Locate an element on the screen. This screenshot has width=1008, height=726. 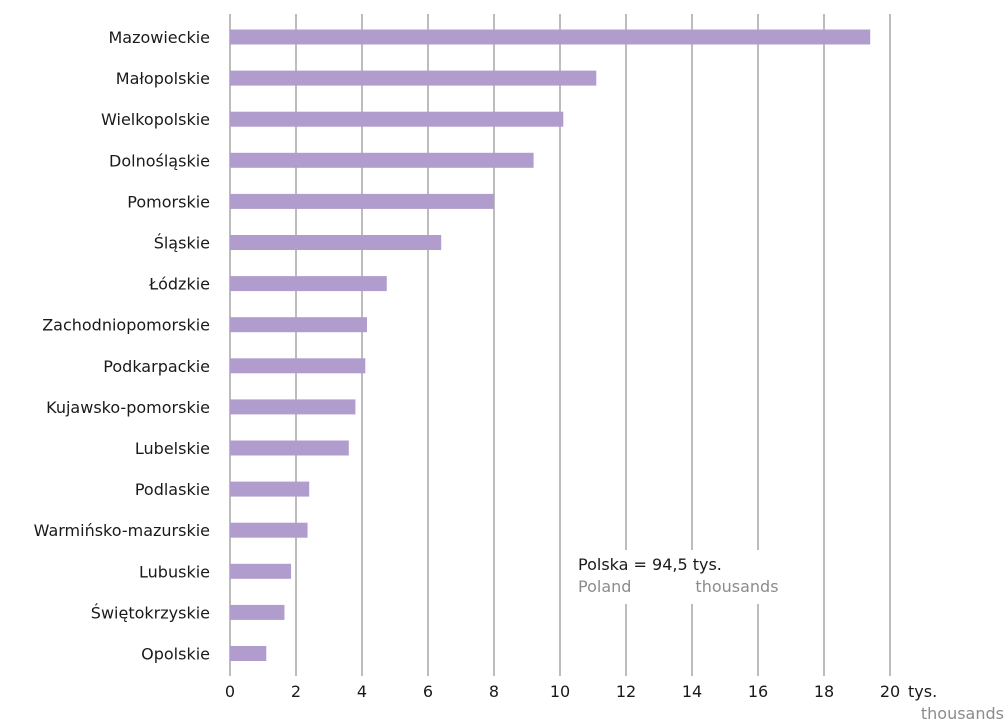
x-unit-label: tys. is located at coordinates (922, 691).